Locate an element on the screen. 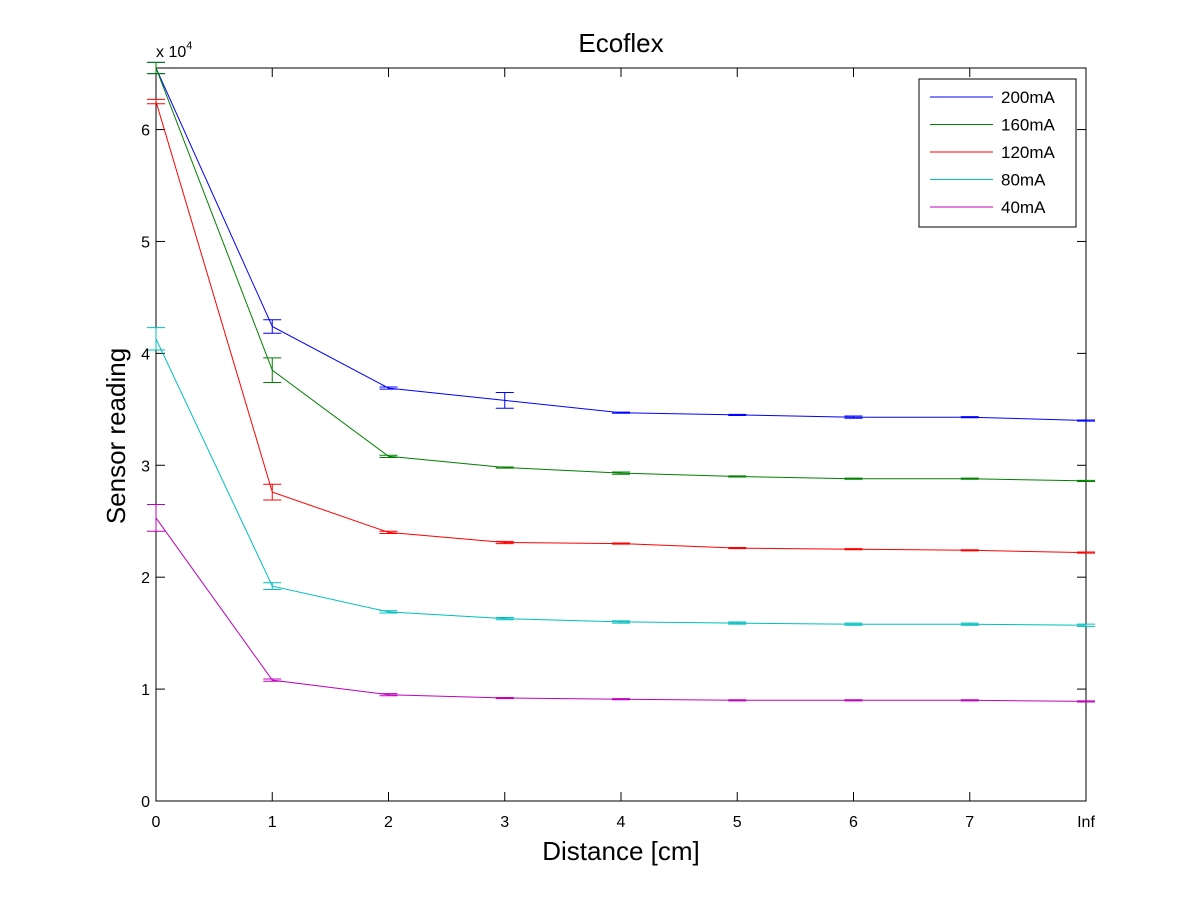 This screenshot has height=900, width=1200. y-axis-multiplier: x 104 is located at coordinates (174, 50).